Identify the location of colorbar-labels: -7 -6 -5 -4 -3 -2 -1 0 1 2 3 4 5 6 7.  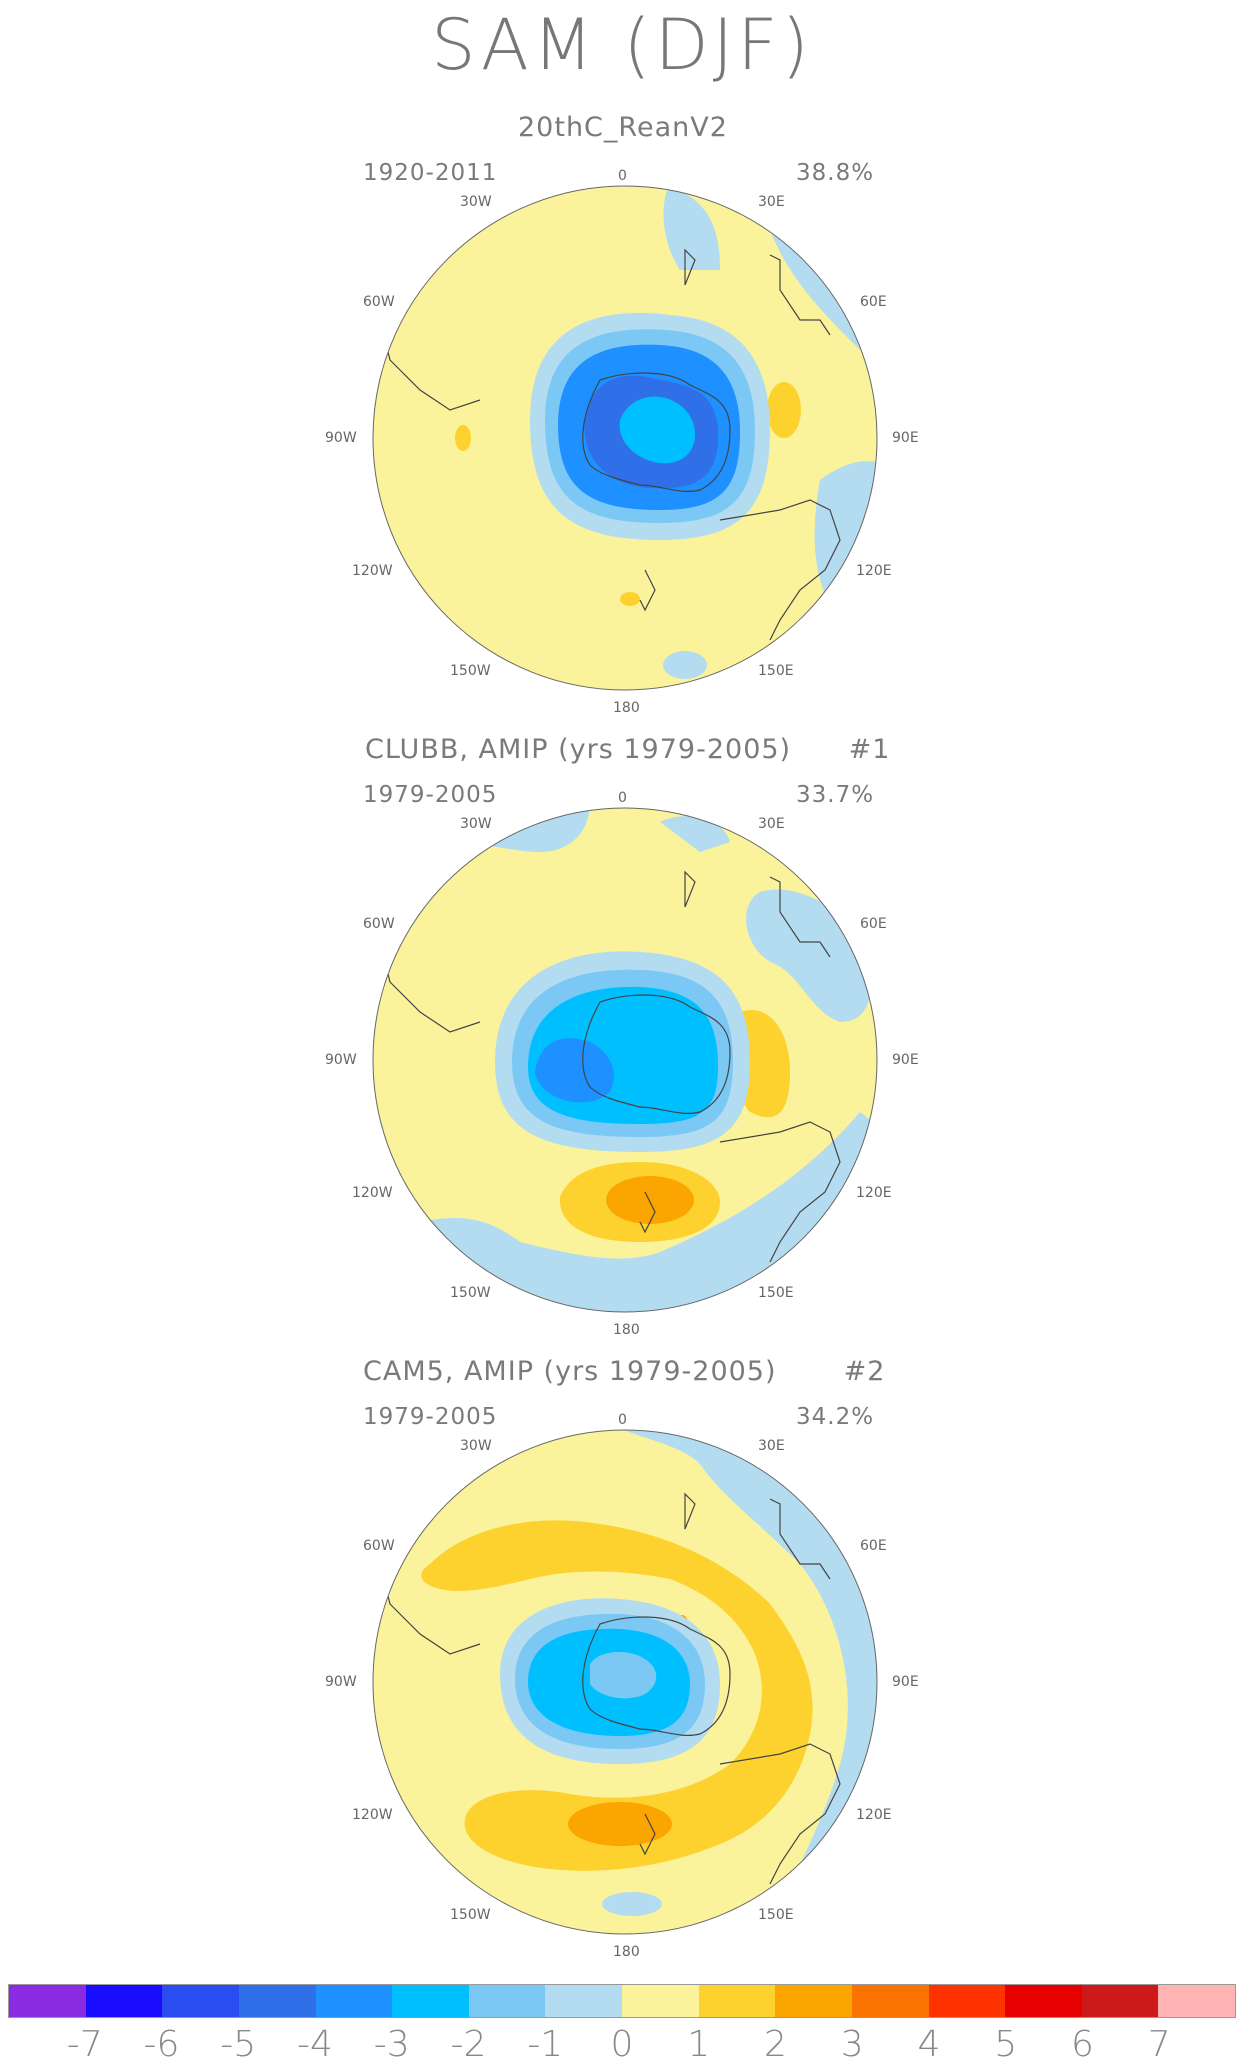
(622, 2044).